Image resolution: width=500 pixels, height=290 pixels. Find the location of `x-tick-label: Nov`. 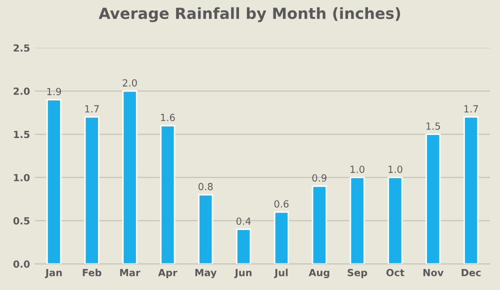

x-tick-label: Nov is located at coordinates (433, 272).